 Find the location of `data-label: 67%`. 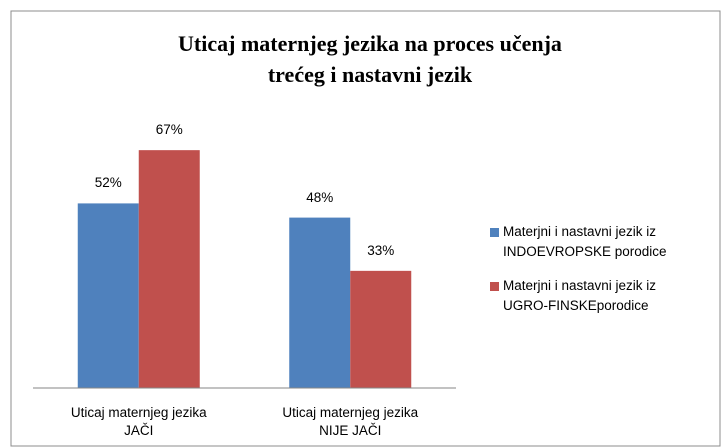

data-label: 67% is located at coordinates (169, 130).